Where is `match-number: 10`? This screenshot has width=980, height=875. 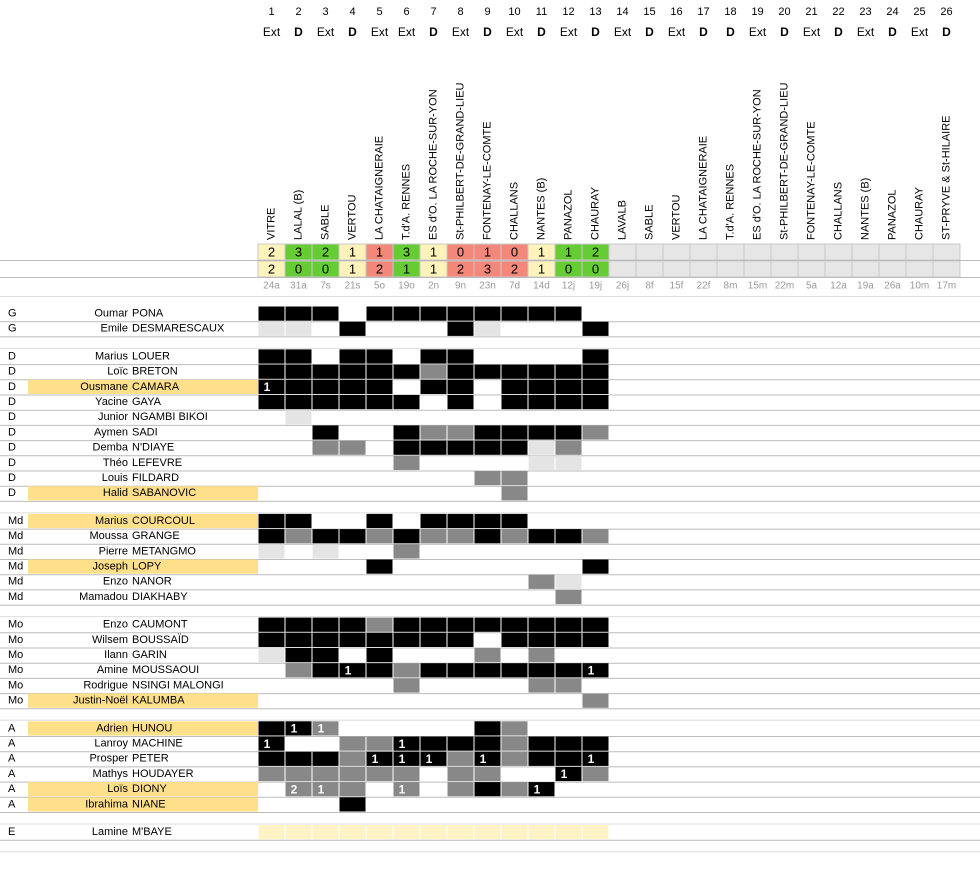 match-number: 10 is located at coordinates (514, 12).